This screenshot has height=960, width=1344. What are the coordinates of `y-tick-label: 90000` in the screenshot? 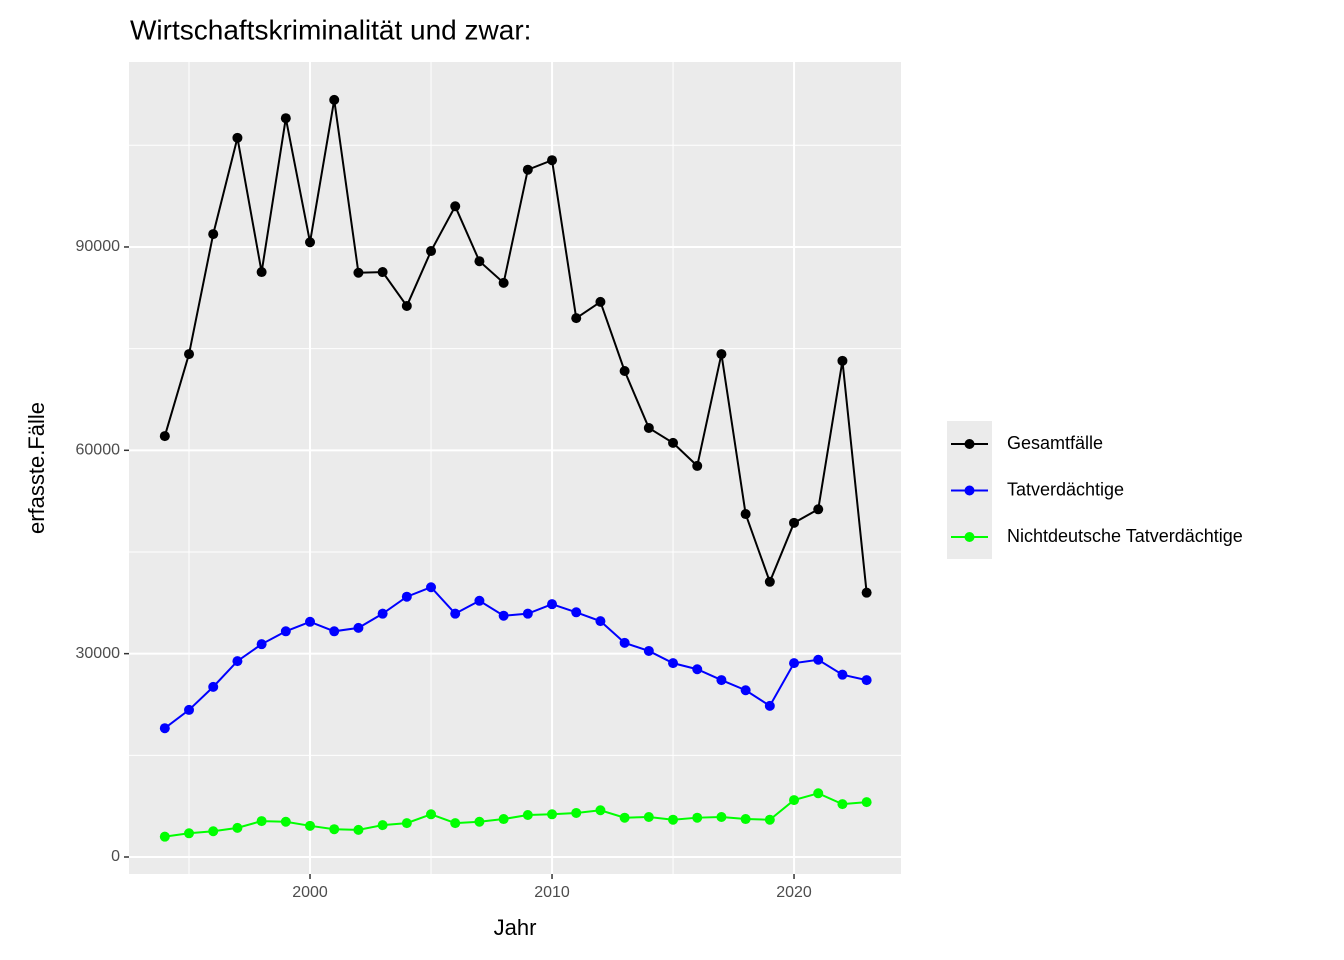 It's located at (98, 246).